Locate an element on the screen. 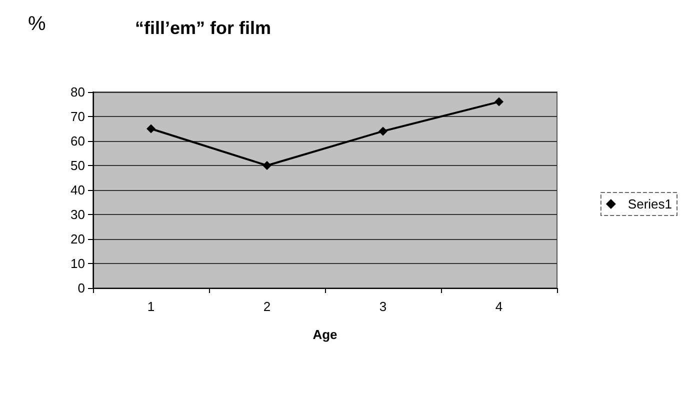 The height and width of the screenshot is (408, 685). chart-title: “fill’em” for film is located at coordinates (203, 28).